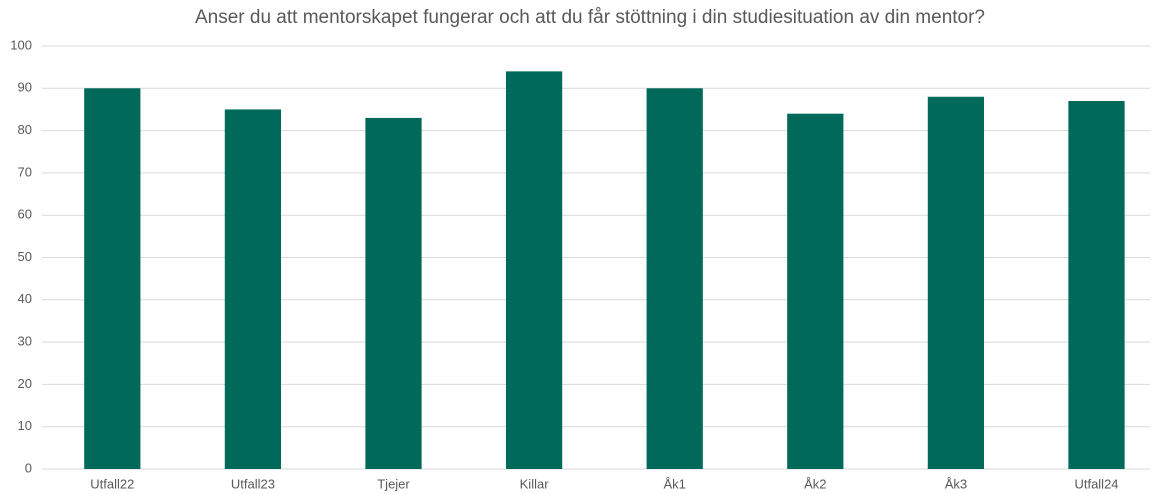  What do you see at coordinates (393, 483) in the screenshot?
I see `x-tick-label: Tjejer` at bounding box center [393, 483].